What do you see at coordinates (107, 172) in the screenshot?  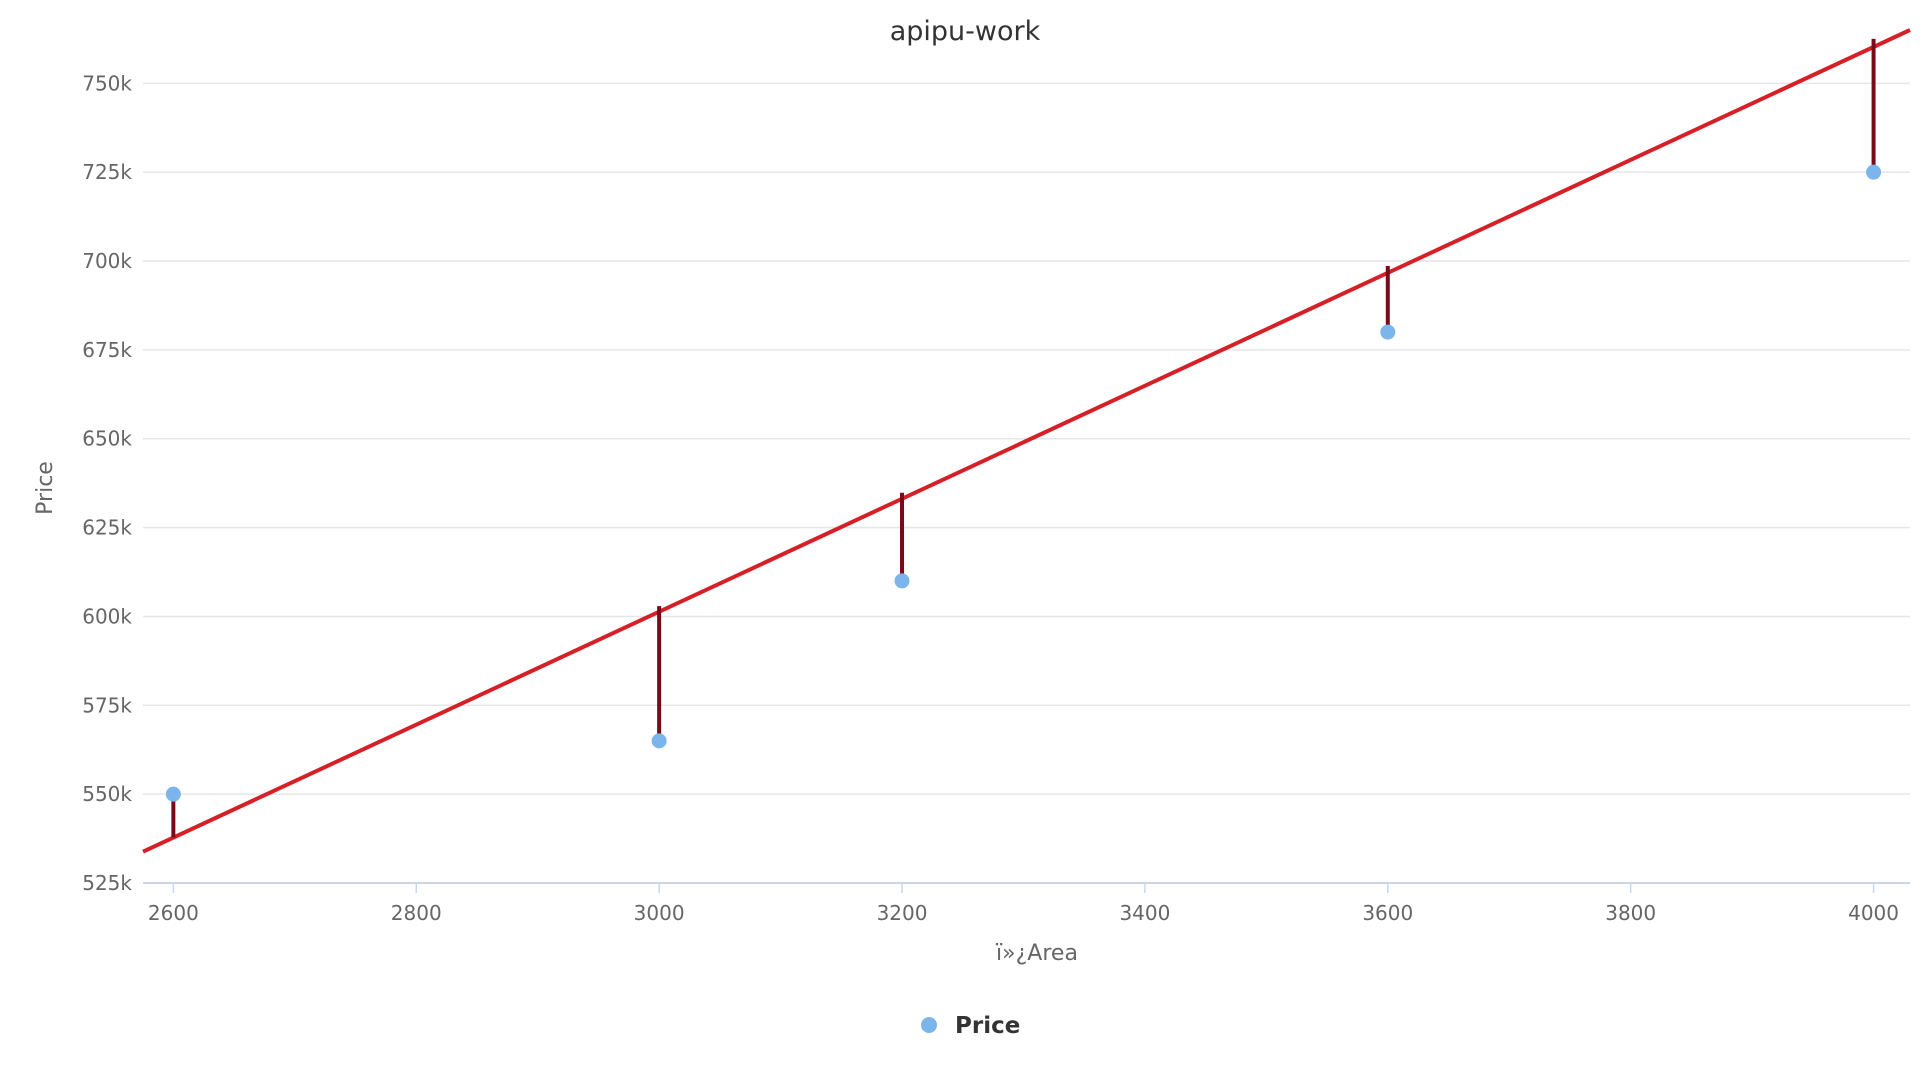 I see `y-tick-label: 725k` at bounding box center [107, 172].